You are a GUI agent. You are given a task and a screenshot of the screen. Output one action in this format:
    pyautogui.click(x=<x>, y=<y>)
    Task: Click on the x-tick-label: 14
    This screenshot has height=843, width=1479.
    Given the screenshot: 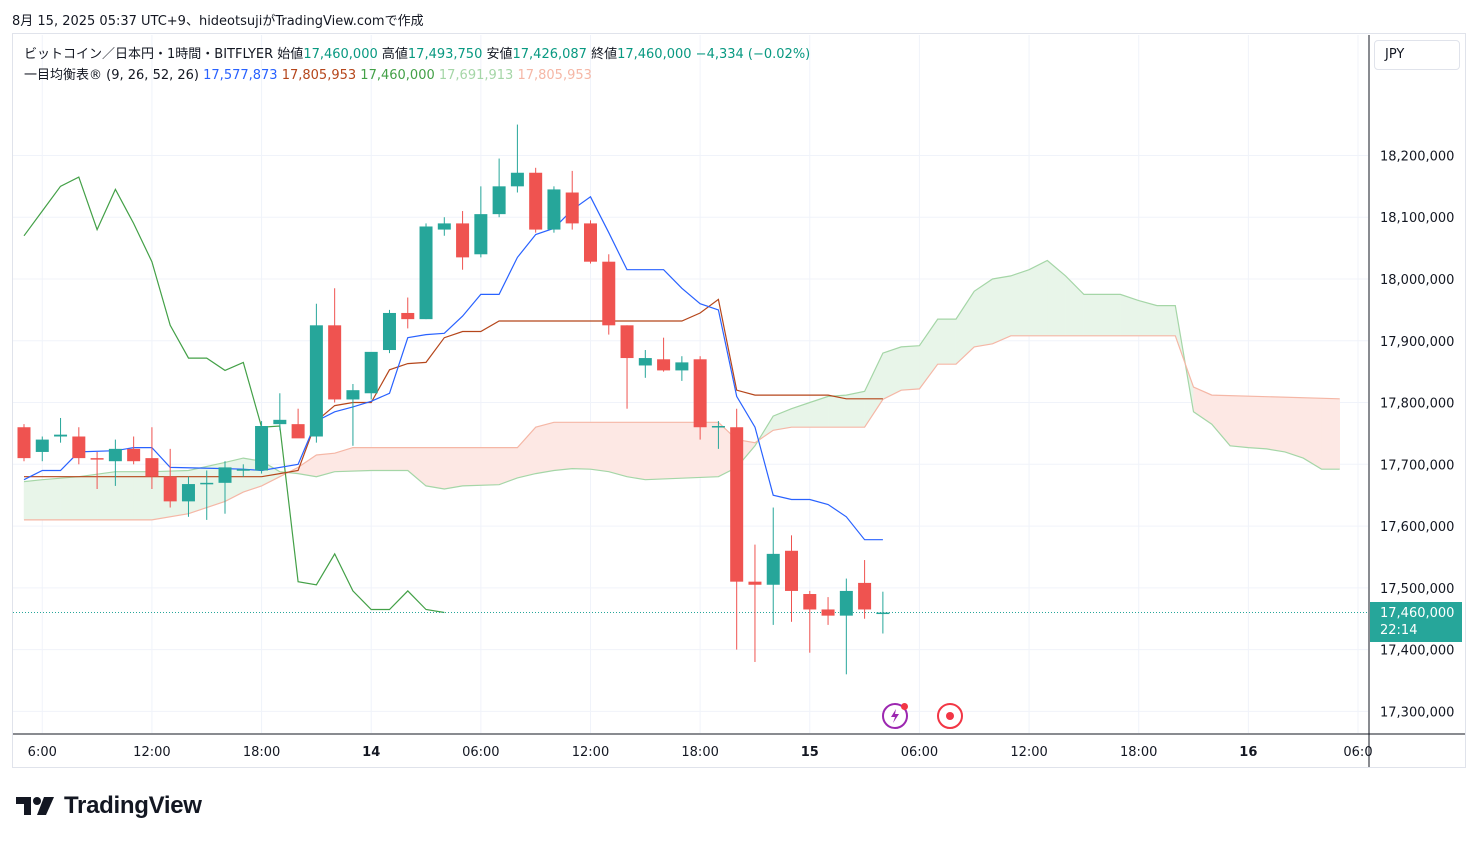 What is the action you would take?
    pyautogui.click(x=371, y=752)
    